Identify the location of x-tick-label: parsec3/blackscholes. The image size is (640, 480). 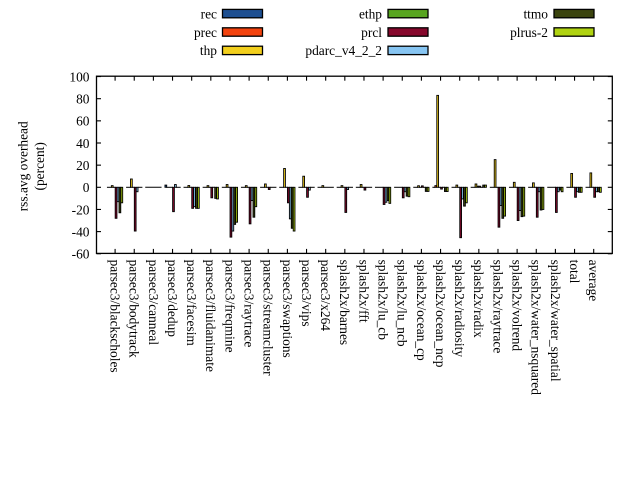
(115, 316).